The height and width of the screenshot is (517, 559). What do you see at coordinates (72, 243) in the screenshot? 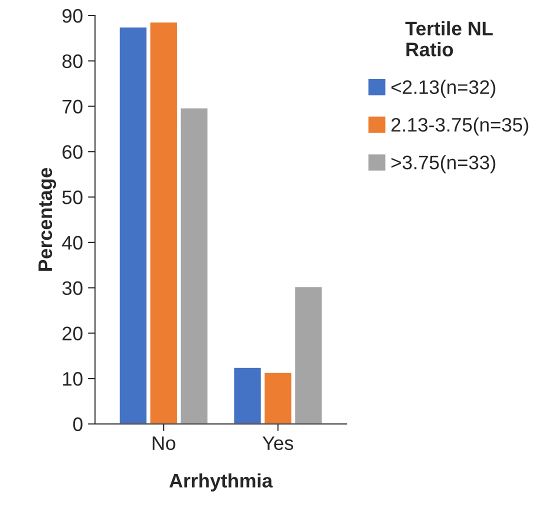
I see `y-tick-label: 40` at bounding box center [72, 243].